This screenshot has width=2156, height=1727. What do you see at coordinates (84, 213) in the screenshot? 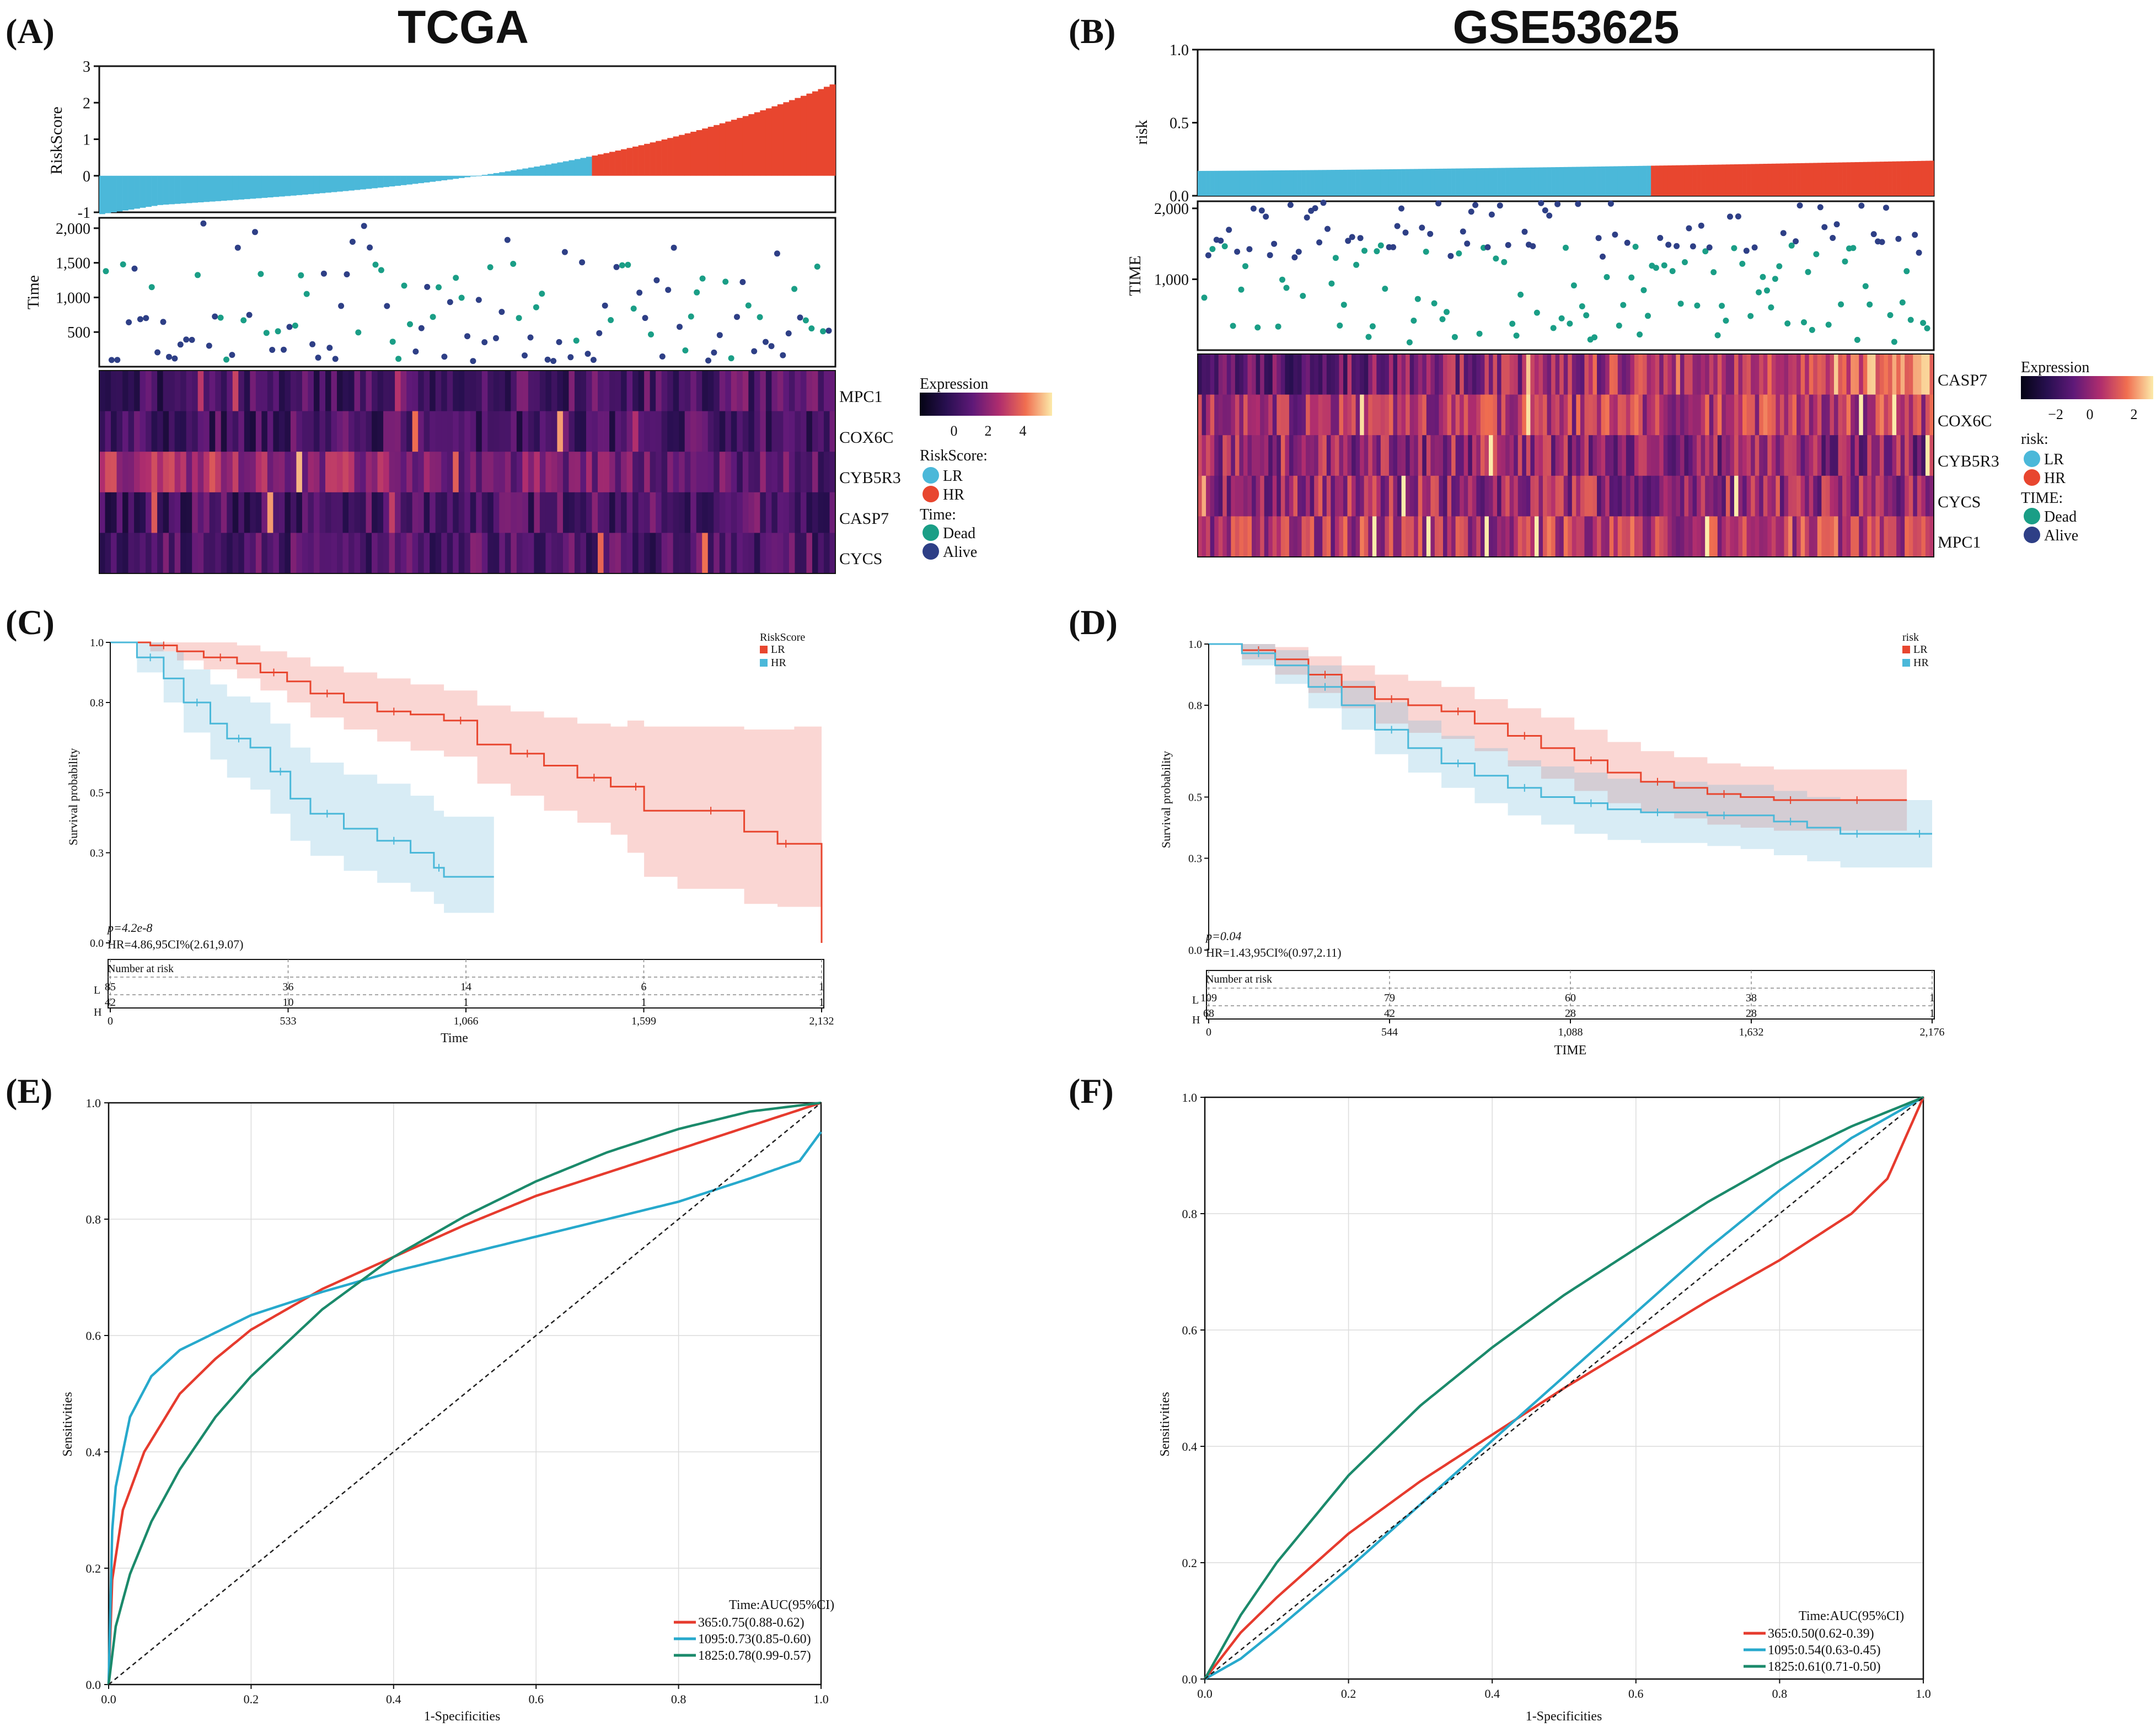
I see `risk-axis-tick-label: -1` at bounding box center [84, 213].